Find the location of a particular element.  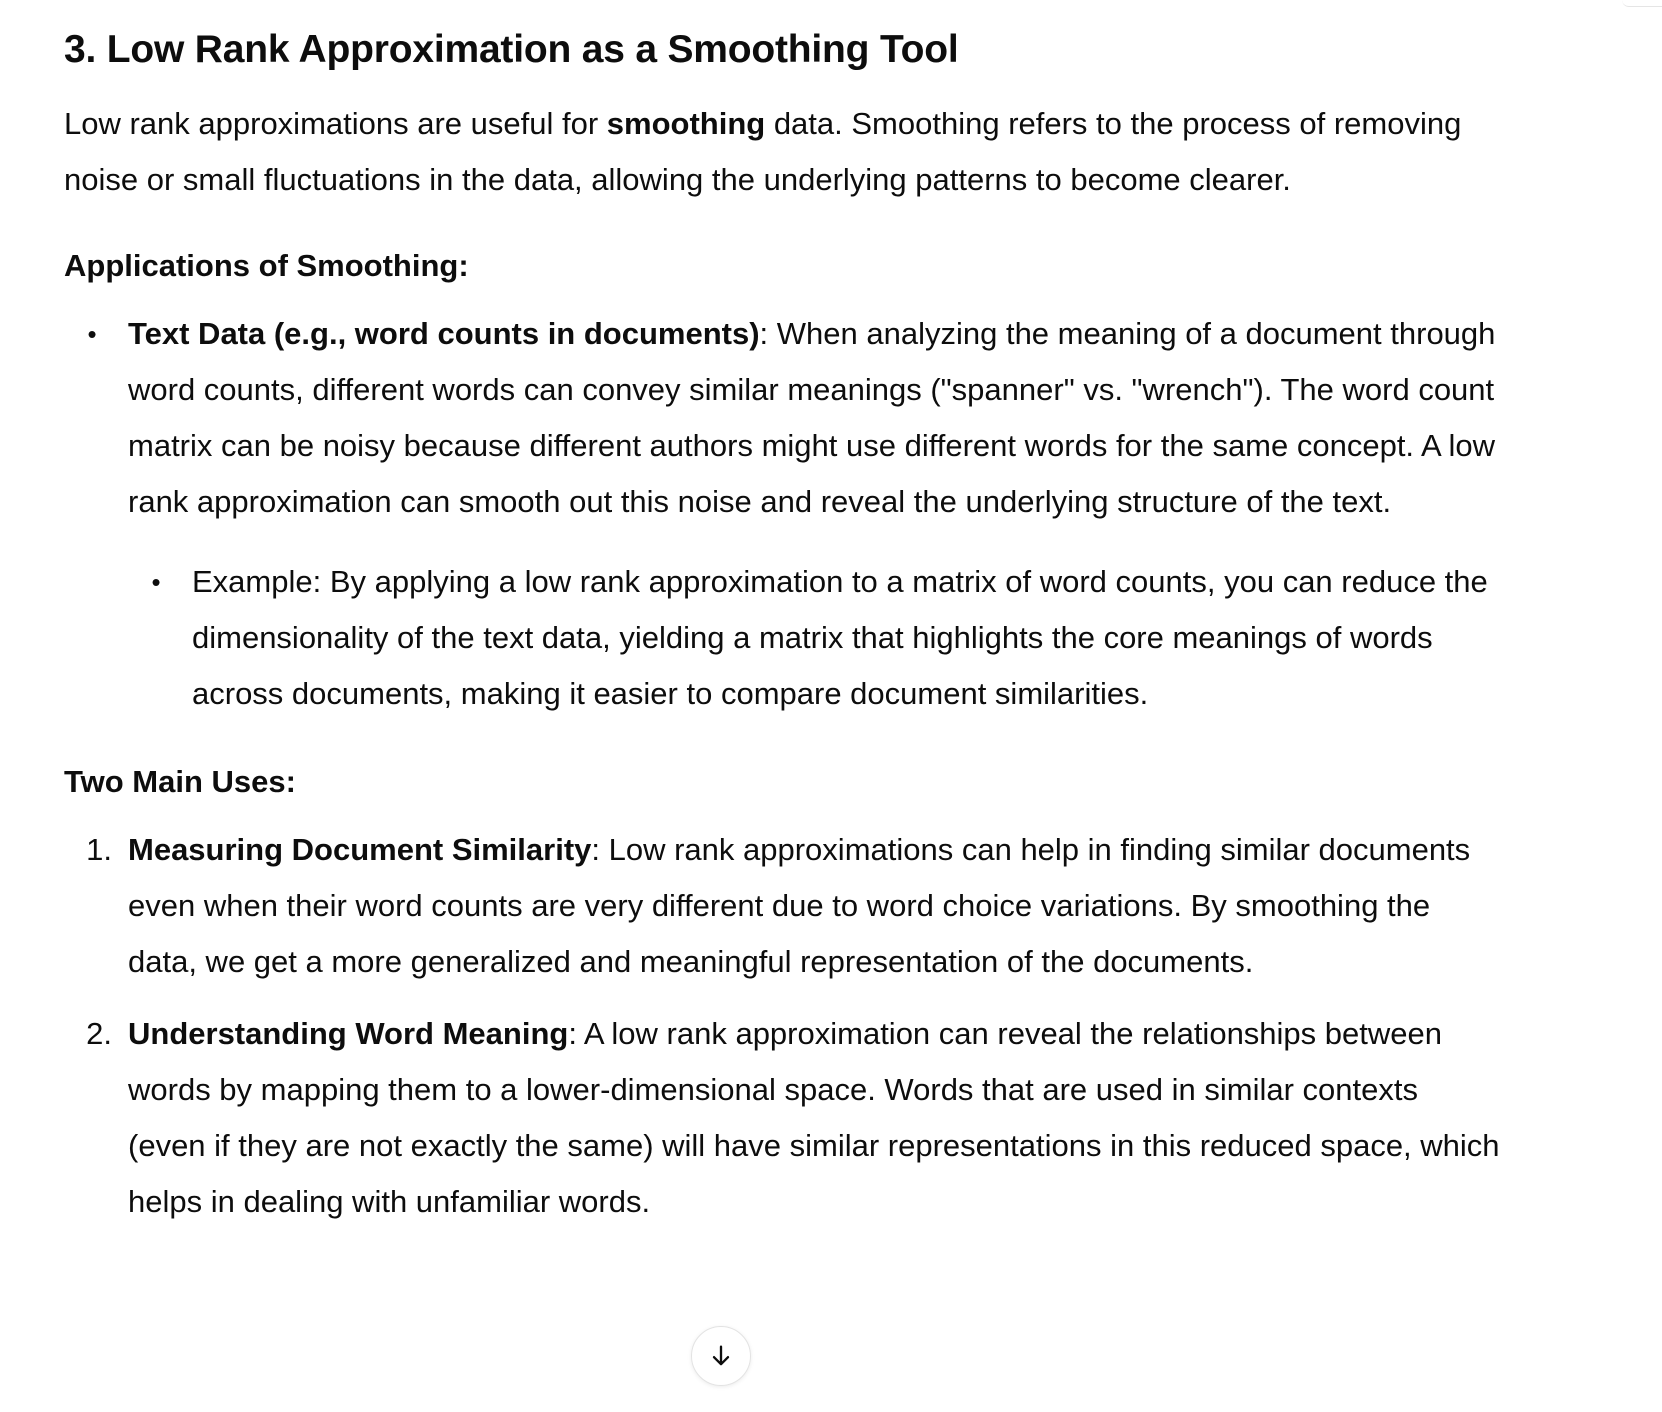

list-item-bold: Understanding Word Meaning is located at coordinates (348, 1033).